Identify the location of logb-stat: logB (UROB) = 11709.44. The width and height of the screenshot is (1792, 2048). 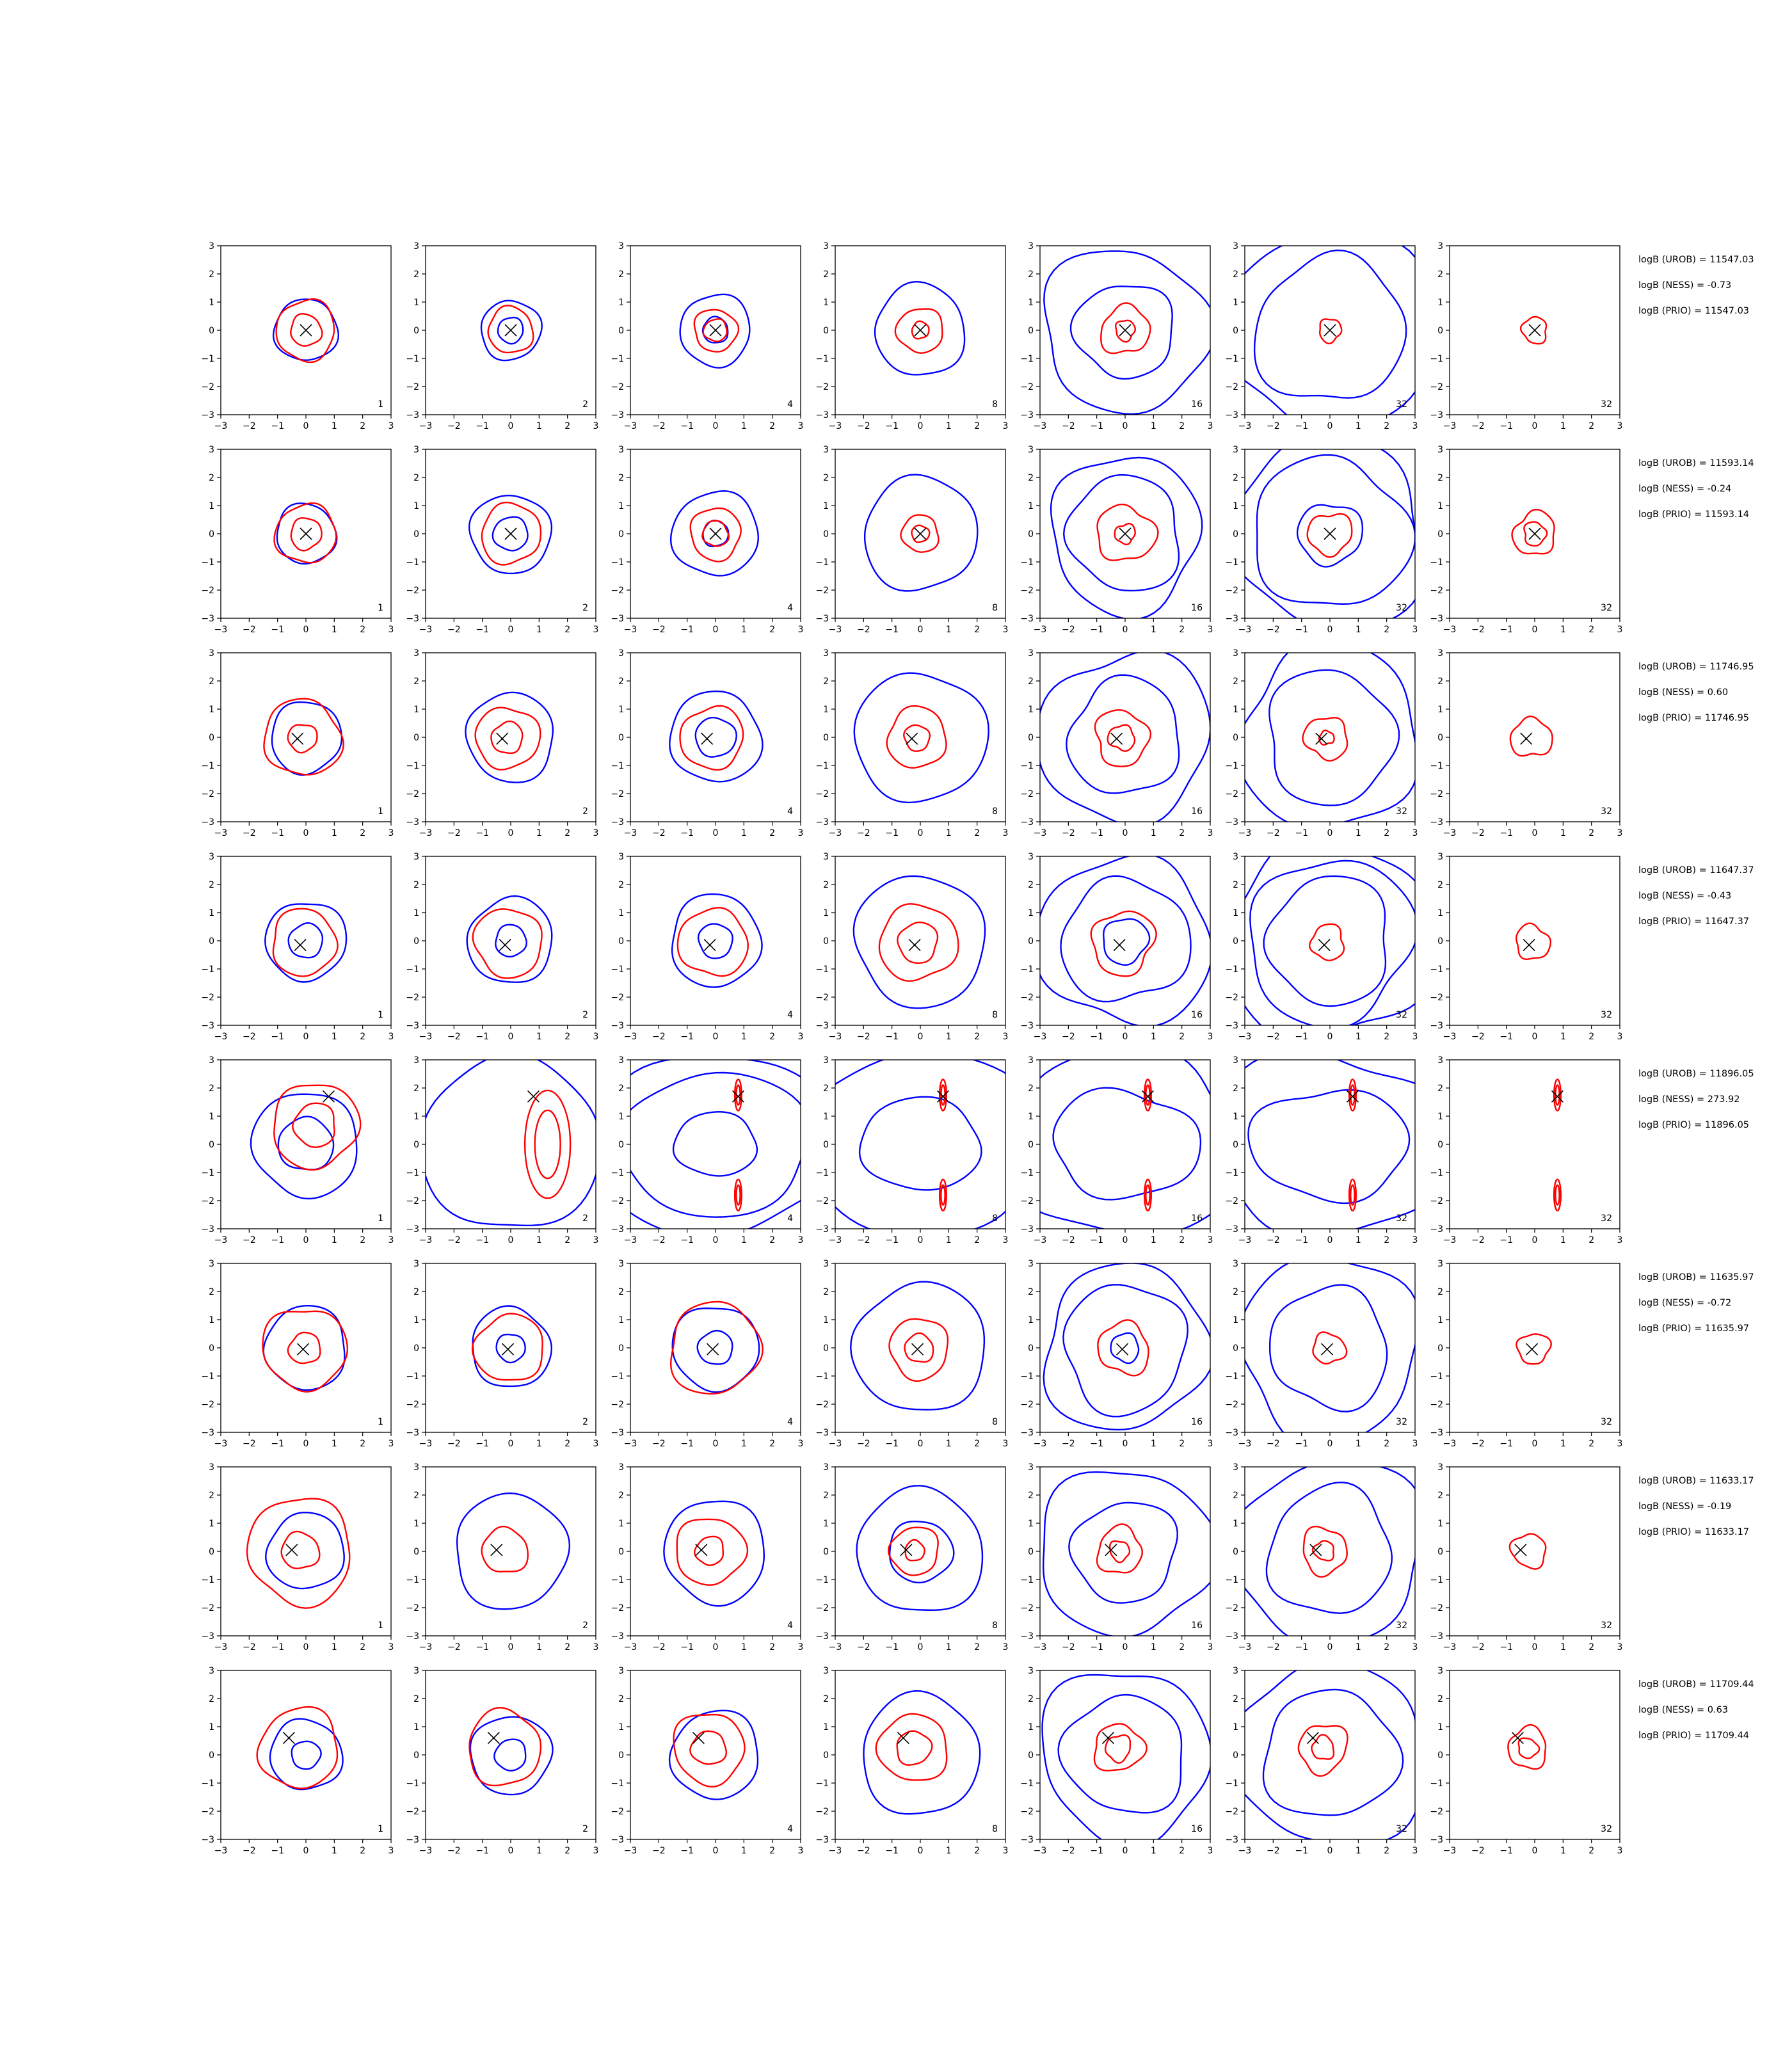
(1696, 1684).